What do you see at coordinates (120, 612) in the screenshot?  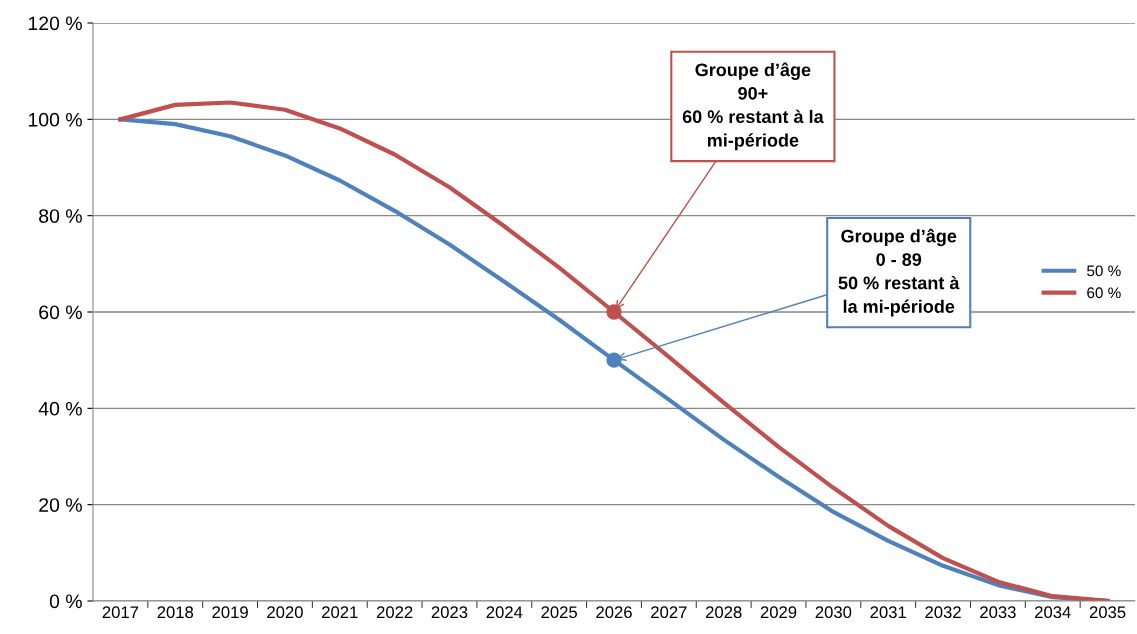 I see `x-tick-label: 2017` at bounding box center [120, 612].